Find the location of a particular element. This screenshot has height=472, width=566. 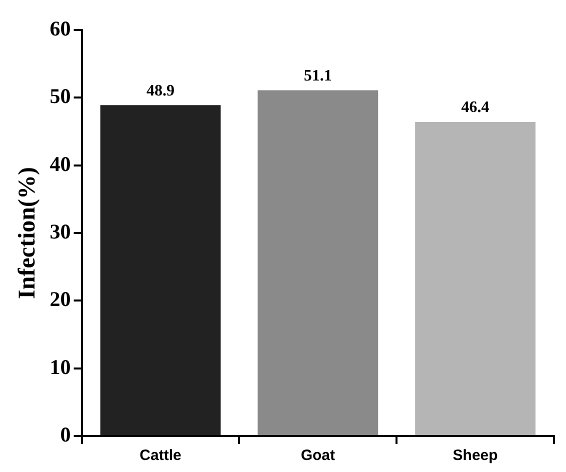

y-axis-title: Infection(%) is located at coordinates (27, 233).